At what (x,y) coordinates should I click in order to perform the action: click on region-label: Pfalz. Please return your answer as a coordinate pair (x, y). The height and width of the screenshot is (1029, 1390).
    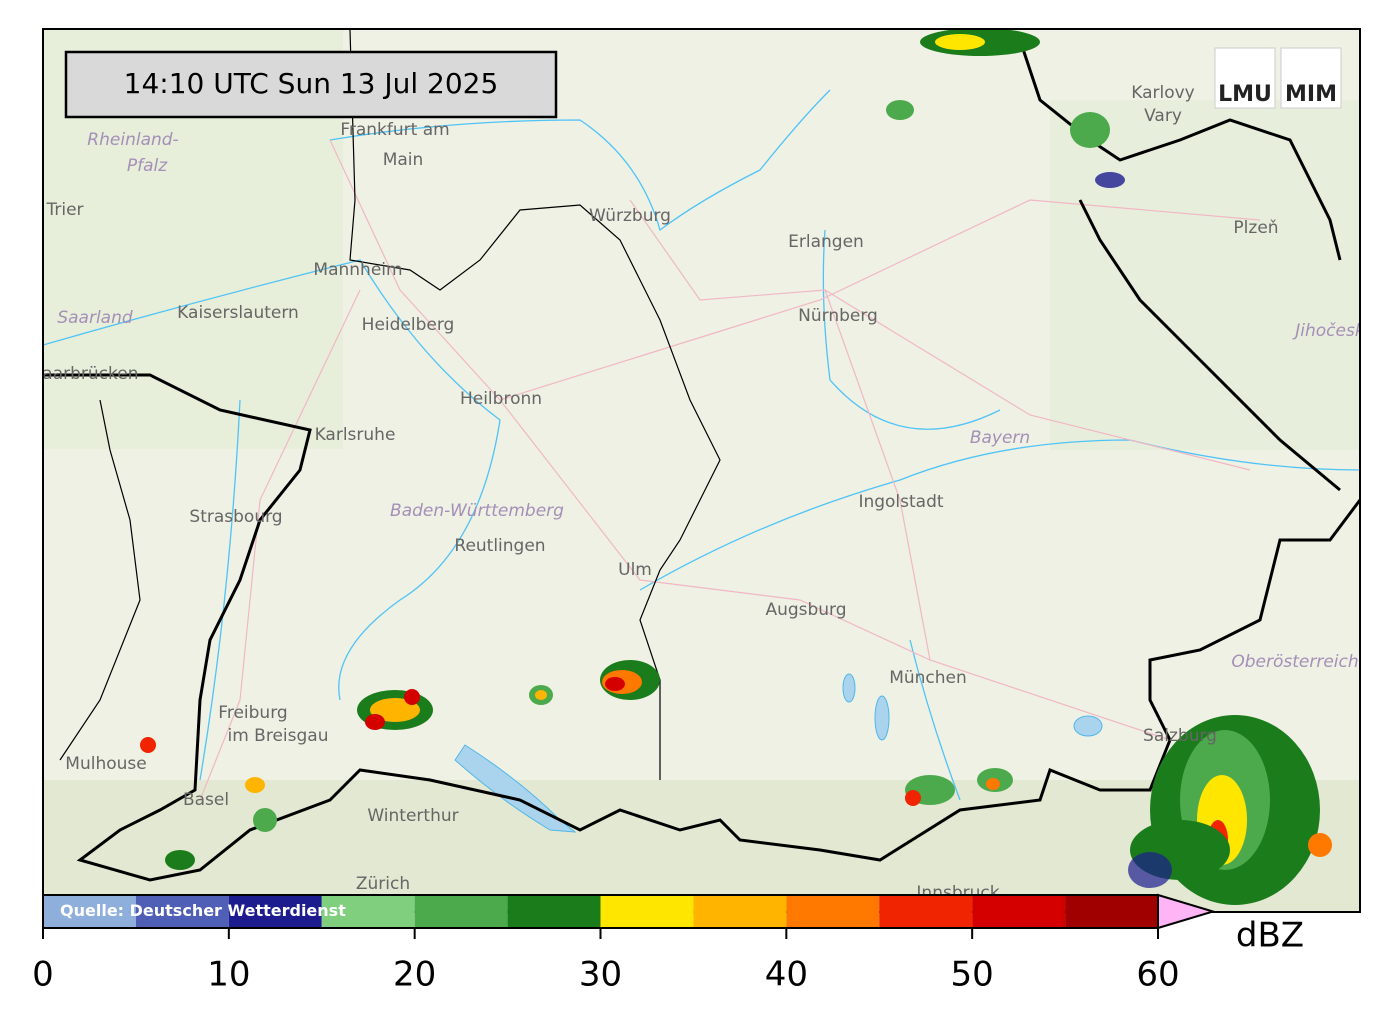
    Looking at the image, I should click on (147, 166).